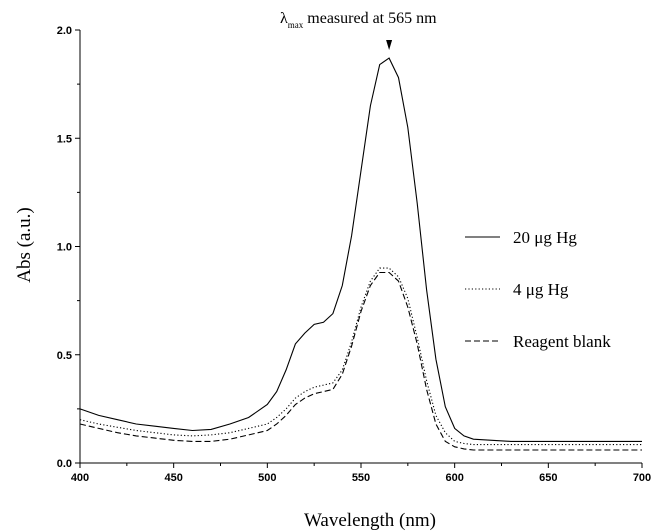 The width and height of the screenshot is (654, 531). I want to click on y-tick-label: 2.0, so click(64, 31).